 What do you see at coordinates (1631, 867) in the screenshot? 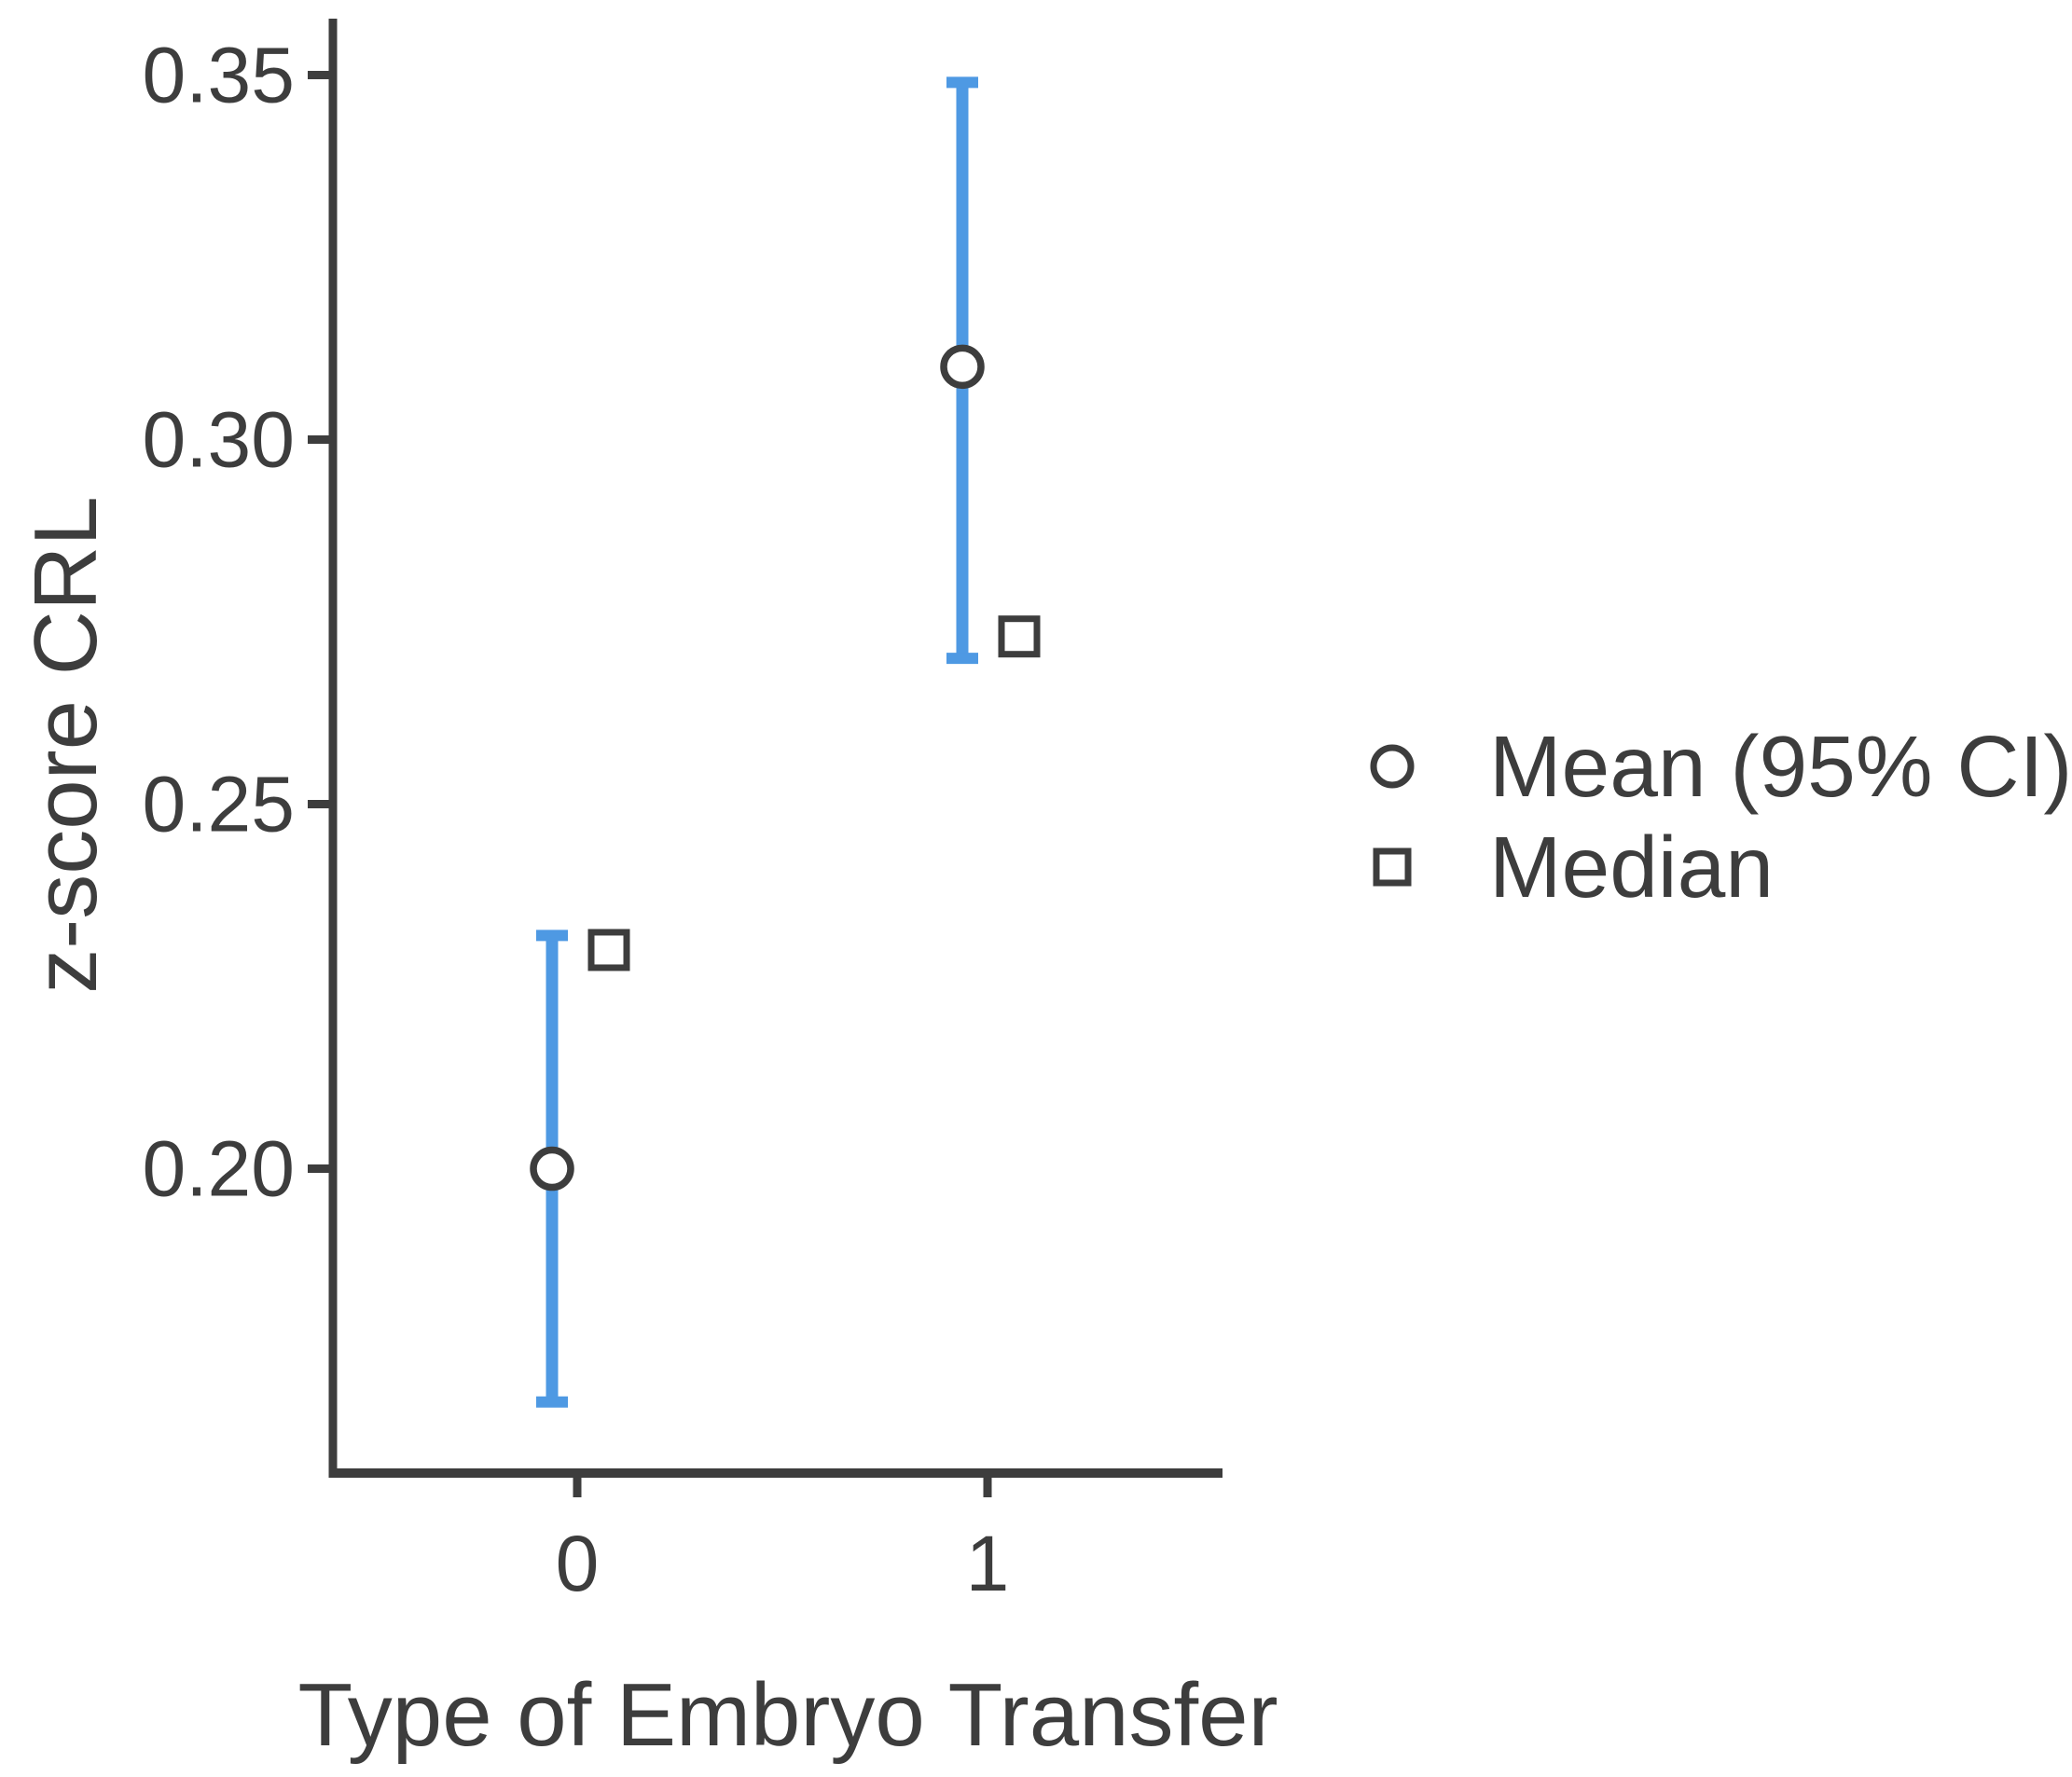
I see `legend-median-label: Median` at bounding box center [1631, 867].